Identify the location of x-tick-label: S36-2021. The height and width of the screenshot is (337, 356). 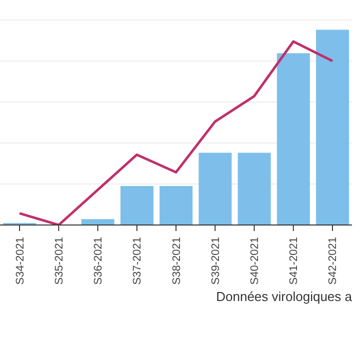
(98, 261).